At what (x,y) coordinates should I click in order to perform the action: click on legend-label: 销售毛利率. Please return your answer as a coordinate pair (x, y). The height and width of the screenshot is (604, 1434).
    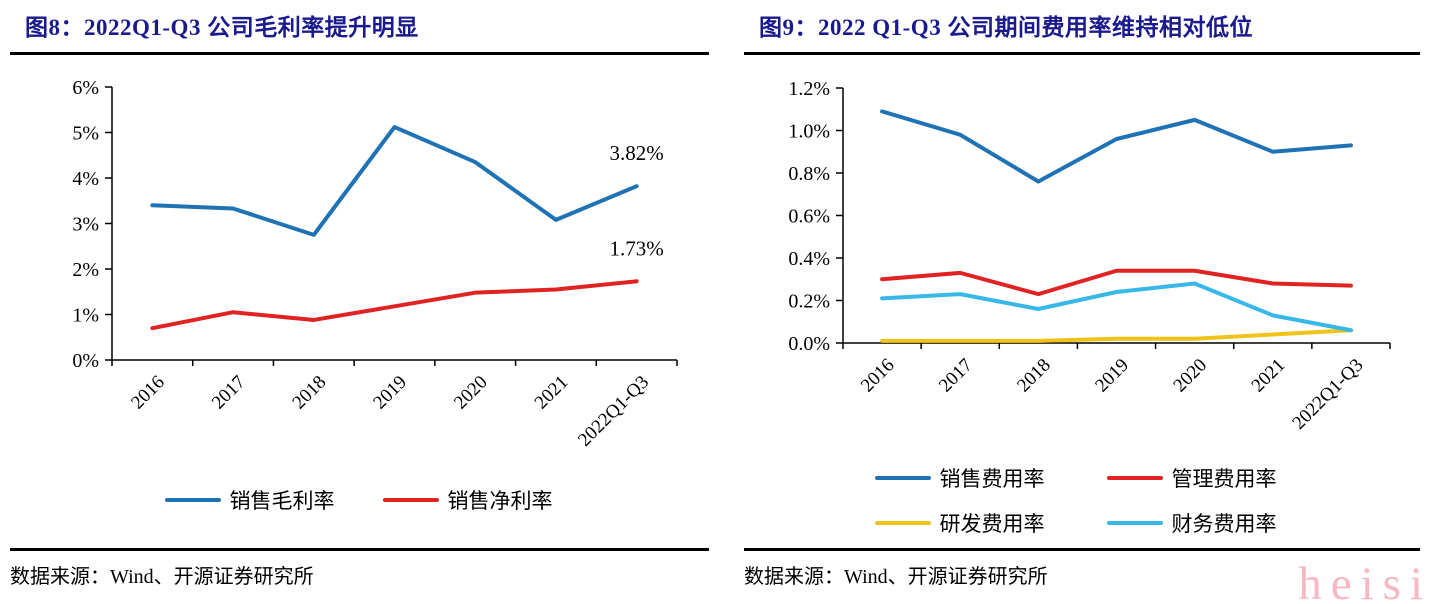
    Looking at the image, I should click on (282, 501).